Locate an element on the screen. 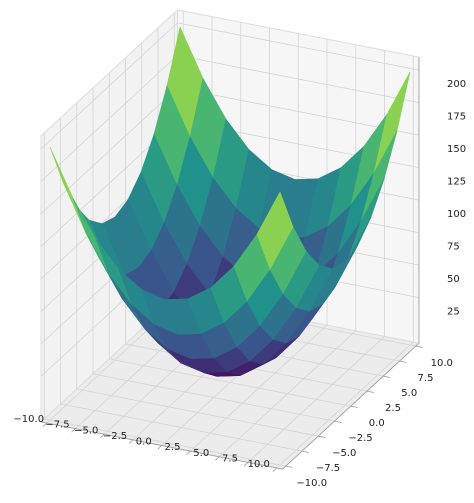 This screenshot has height=503, width=474. x-tick-label: 10.0 is located at coordinates (259, 464).